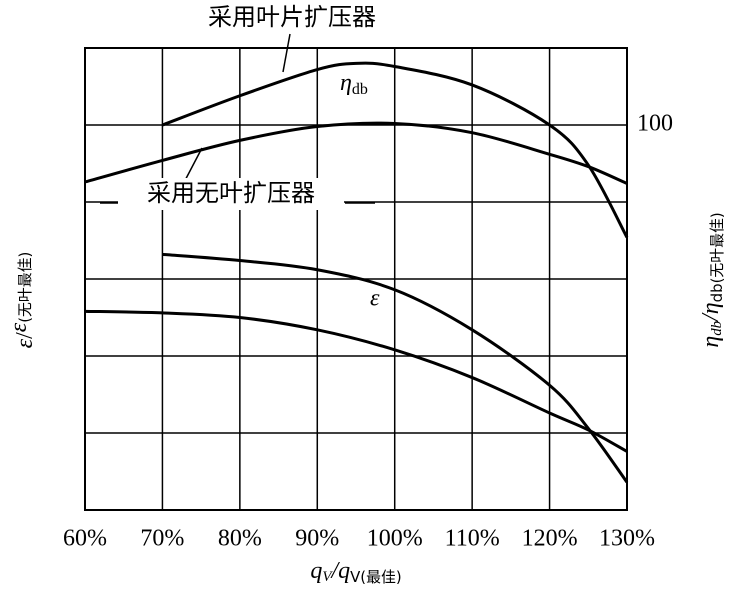 The height and width of the screenshot is (596, 731). I want to click on x-tick-label: 100%, so click(395, 539).